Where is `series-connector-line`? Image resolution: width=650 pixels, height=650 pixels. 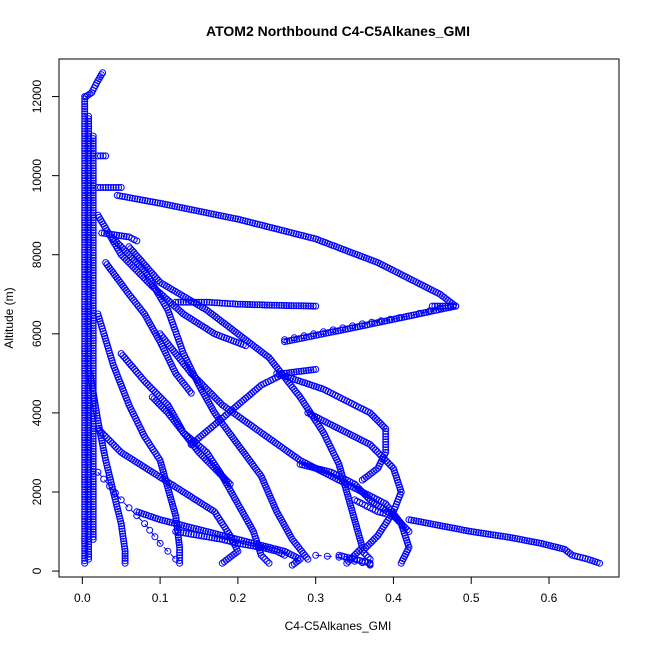
series-connector-line is located at coordinates (343, 559).